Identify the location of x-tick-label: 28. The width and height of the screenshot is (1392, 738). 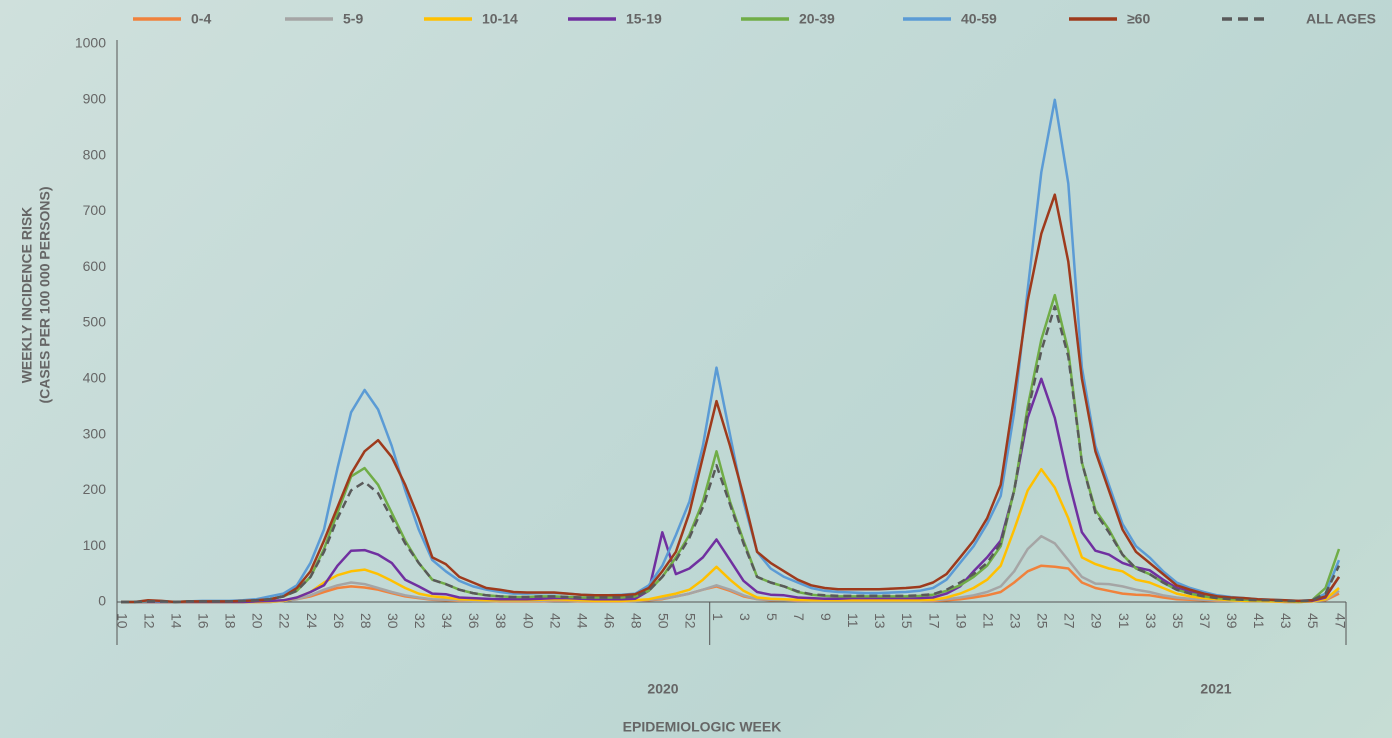
(366, 621).